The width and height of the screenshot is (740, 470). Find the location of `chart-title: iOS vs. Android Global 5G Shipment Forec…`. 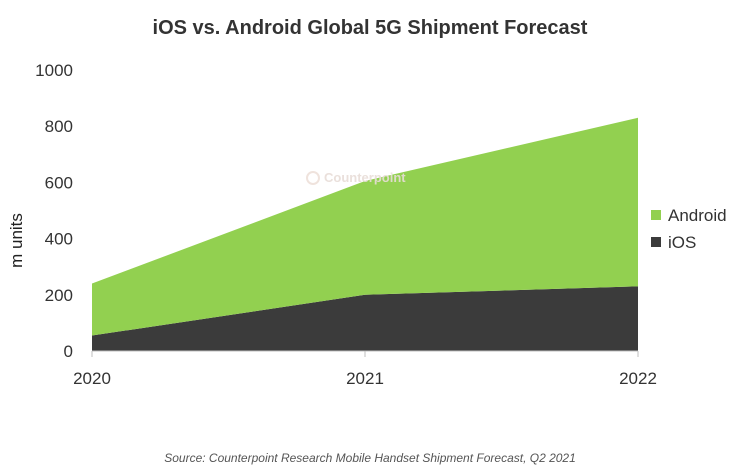

chart-title: iOS vs. Android Global 5G Shipment Forec… is located at coordinates (370, 28).